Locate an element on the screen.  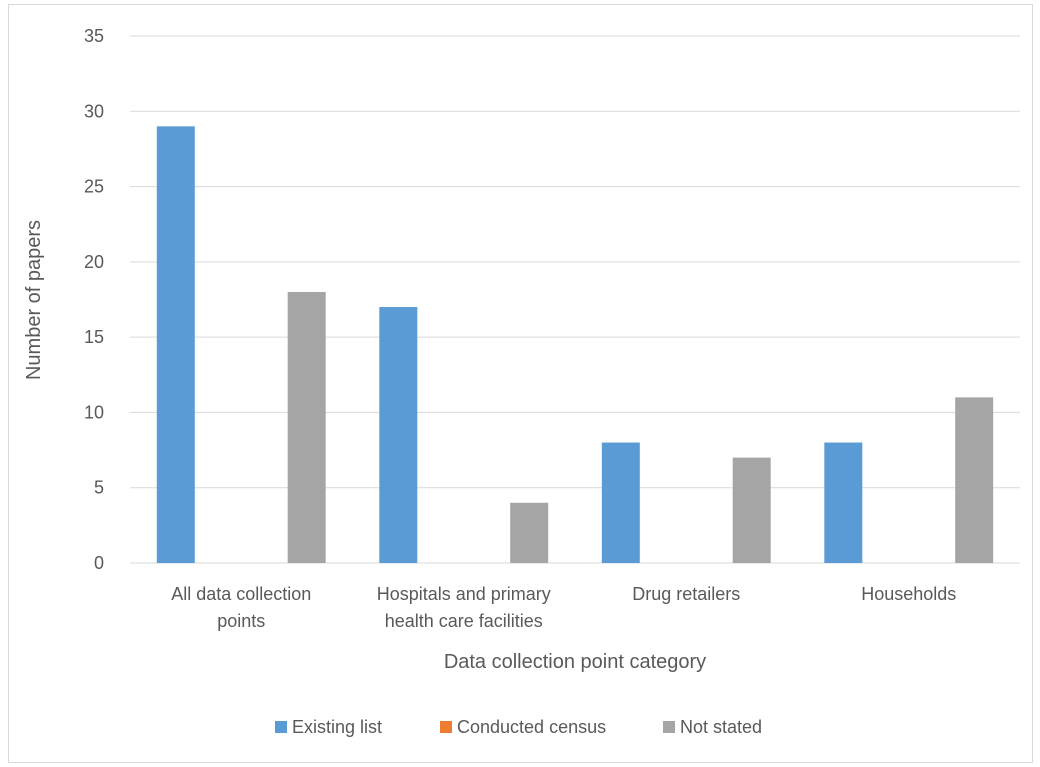
y-tick-label: 5 is located at coordinates (99, 488).